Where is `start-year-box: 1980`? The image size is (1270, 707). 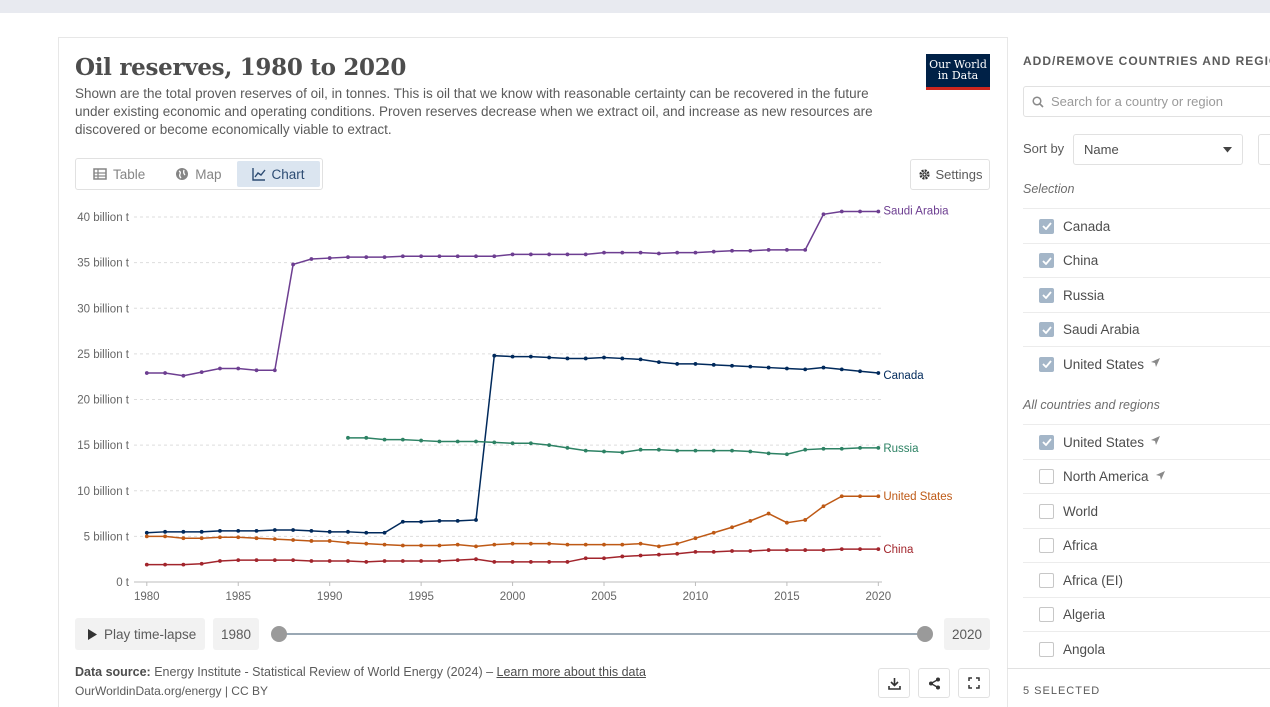
start-year-box: 1980 is located at coordinates (236, 634).